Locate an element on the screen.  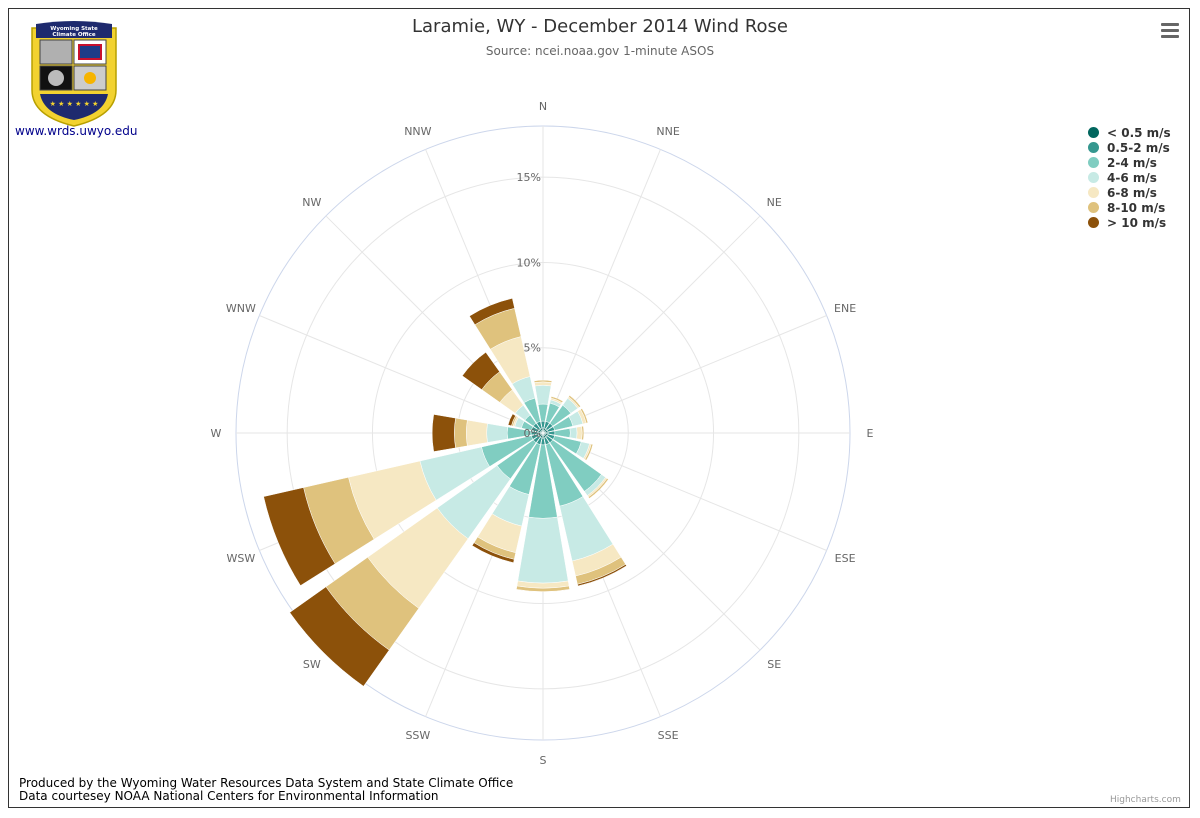
legend-label-1: 0.5-2 m/s is located at coordinates (1138, 147).